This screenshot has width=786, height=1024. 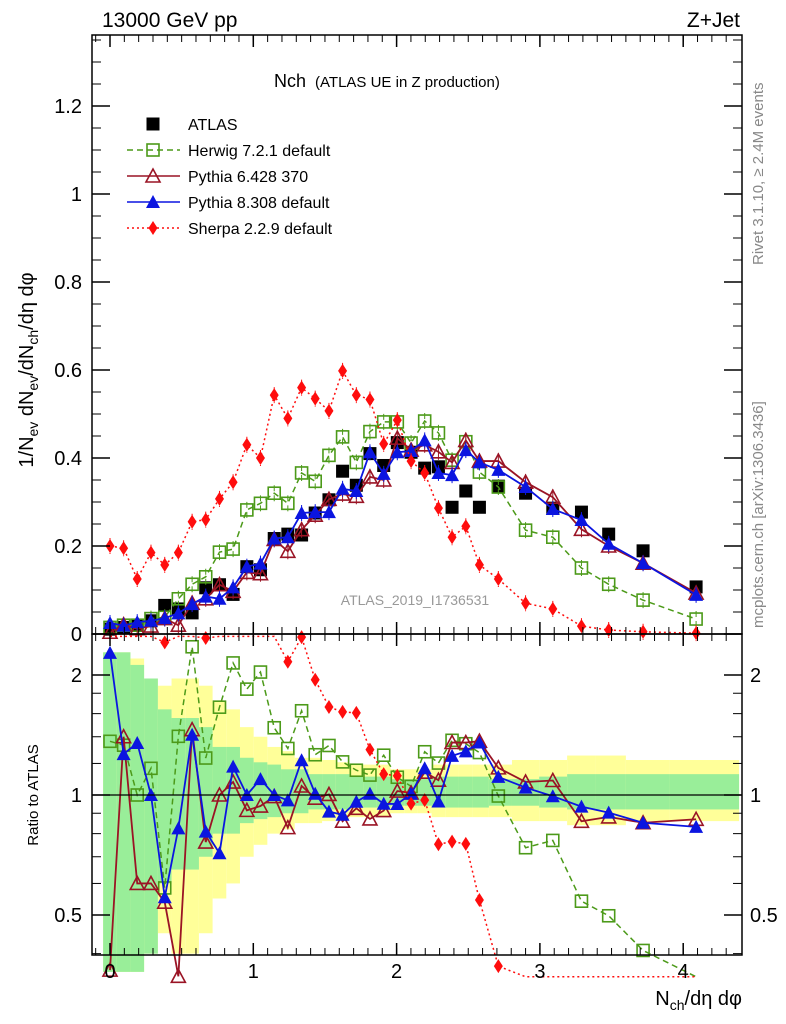 I want to click on legend-item-atlas: ATLAS, so click(x=192, y=125).